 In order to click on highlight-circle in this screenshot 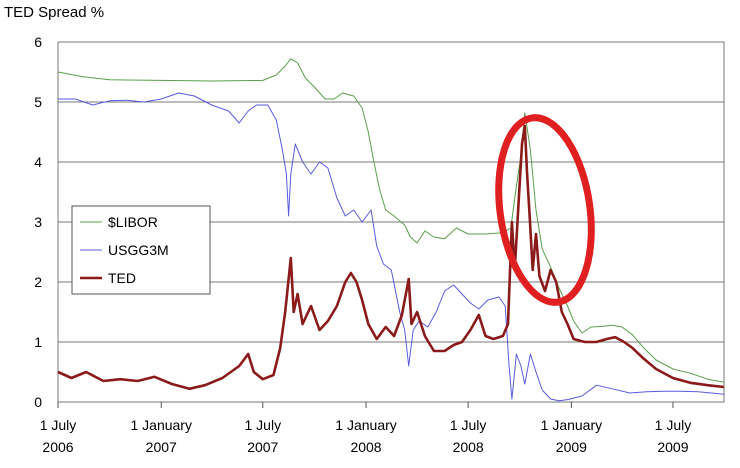, I will do `click(545, 210)`.